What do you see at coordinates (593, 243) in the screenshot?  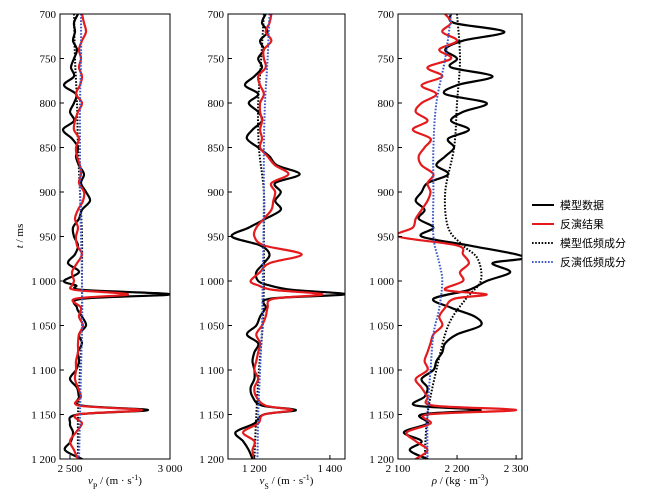 I see `legend-label: 模型低频成分` at bounding box center [593, 243].